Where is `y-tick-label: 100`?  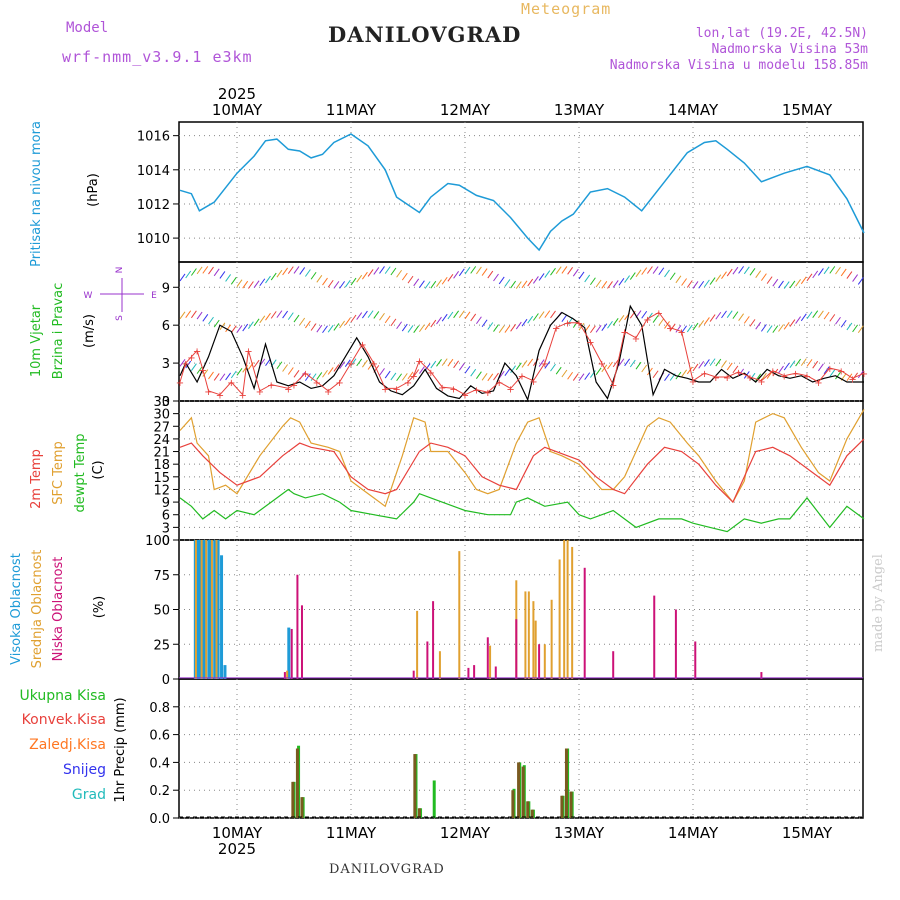
y-tick-label: 100 is located at coordinates (157, 541).